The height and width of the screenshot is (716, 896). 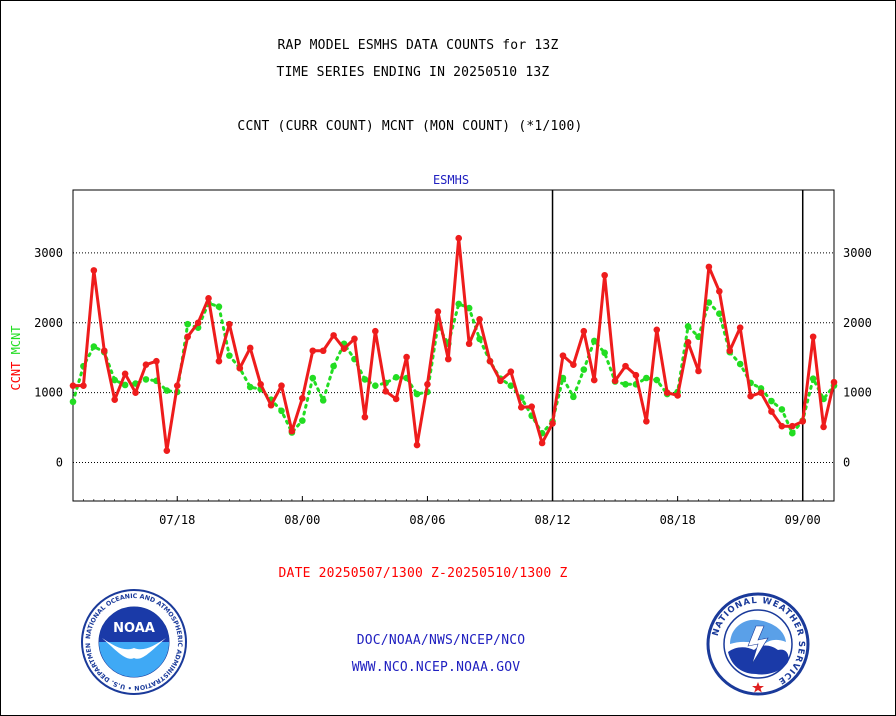 I want to click on y-tick-label: 2000, so click(x=48, y=323).